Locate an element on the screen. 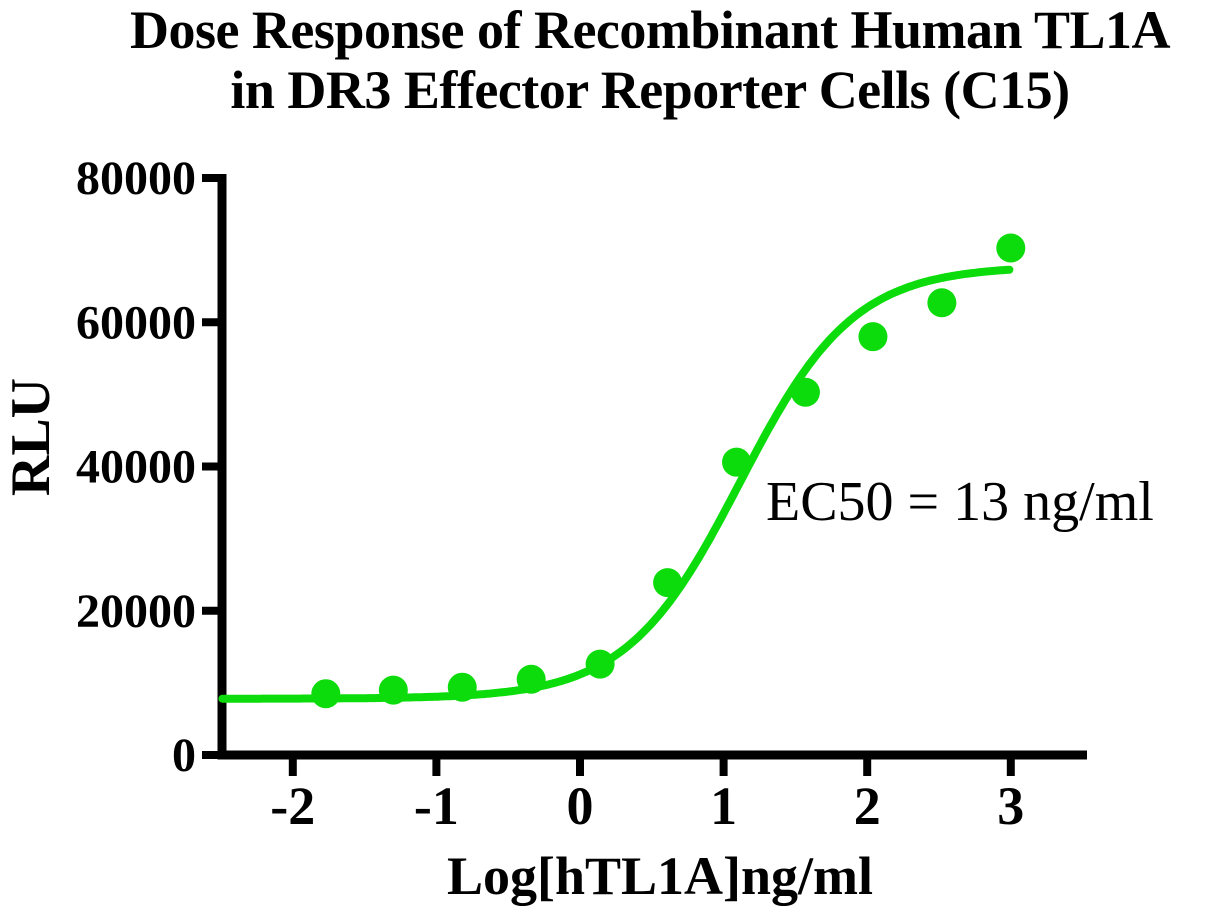 The image size is (1208, 915). chart-title-line1: Dose Response of Recombinant Human TL1A is located at coordinates (650, 30).